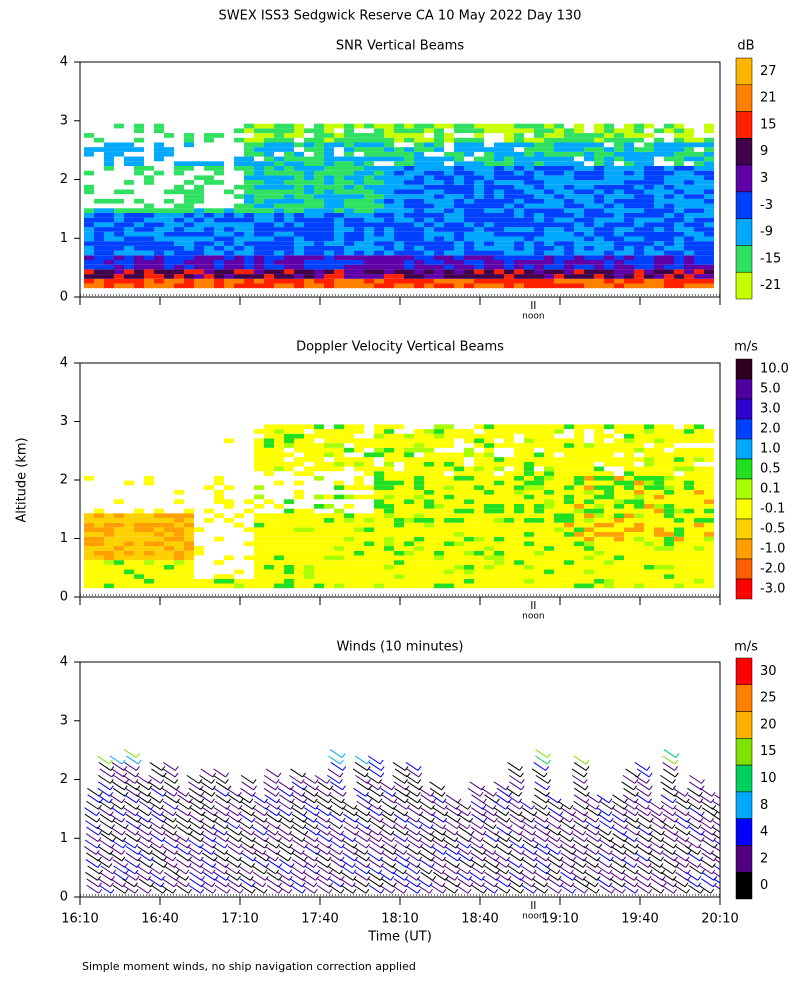 The height and width of the screenshot is (1000, 800). I want to click on colorbar-label: 0.5, so click(770, 469).